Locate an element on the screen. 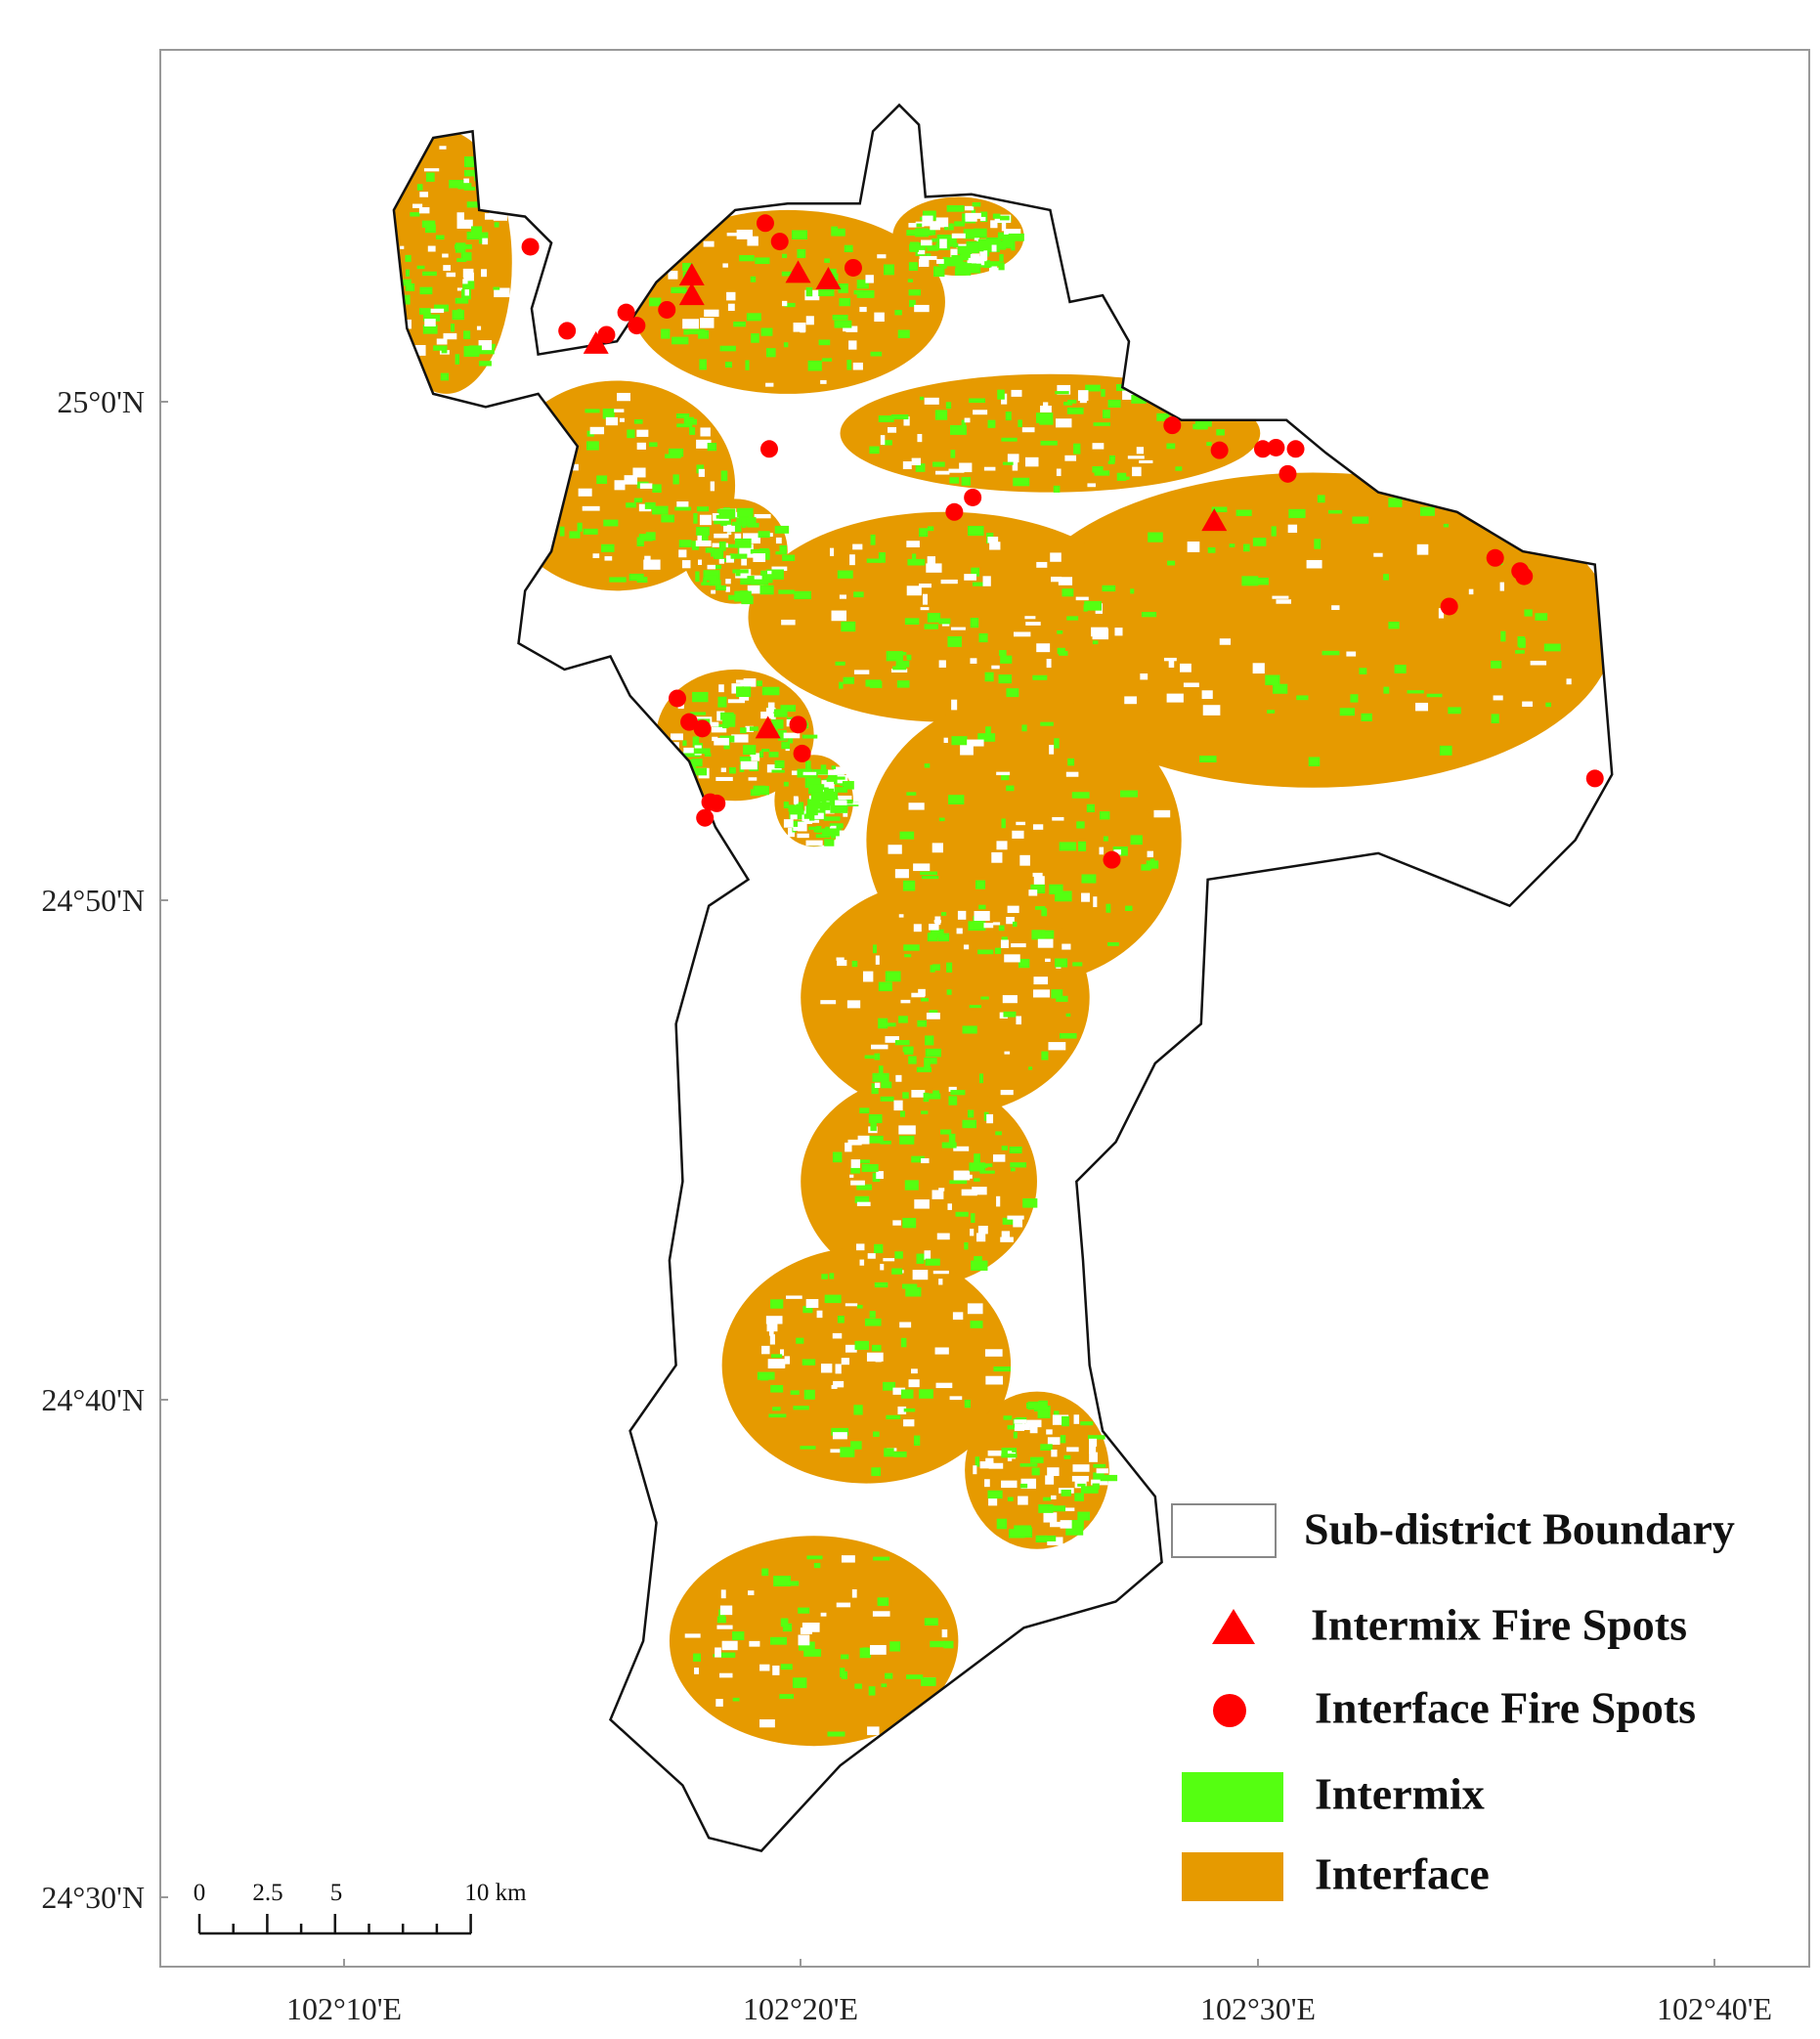 This screenshot has height=2039, width=1820. longitude-label: 102°40'E is located at coordinates (1714, 2008).